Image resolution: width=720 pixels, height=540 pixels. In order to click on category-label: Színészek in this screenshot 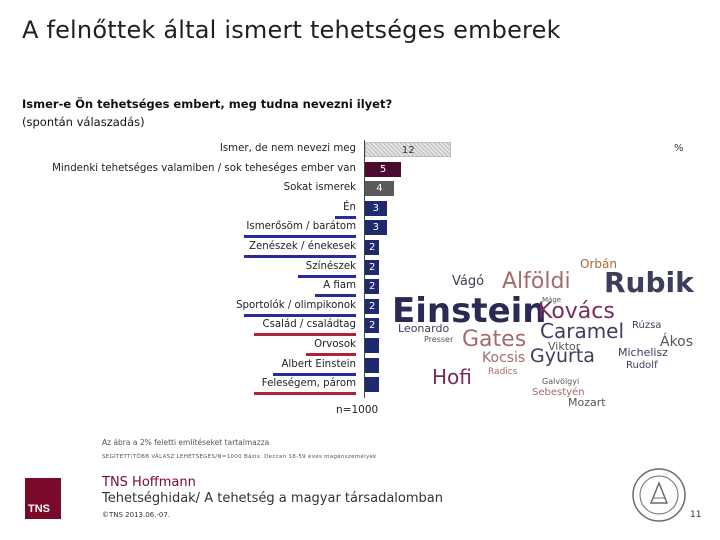, I will do `click(330, 266)`.